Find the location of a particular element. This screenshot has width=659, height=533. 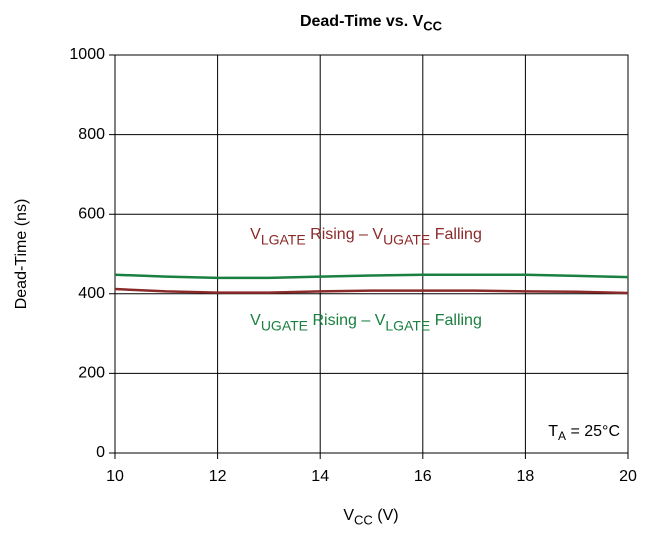

y-tick-label: 800 is located at coordinates (91, 134).